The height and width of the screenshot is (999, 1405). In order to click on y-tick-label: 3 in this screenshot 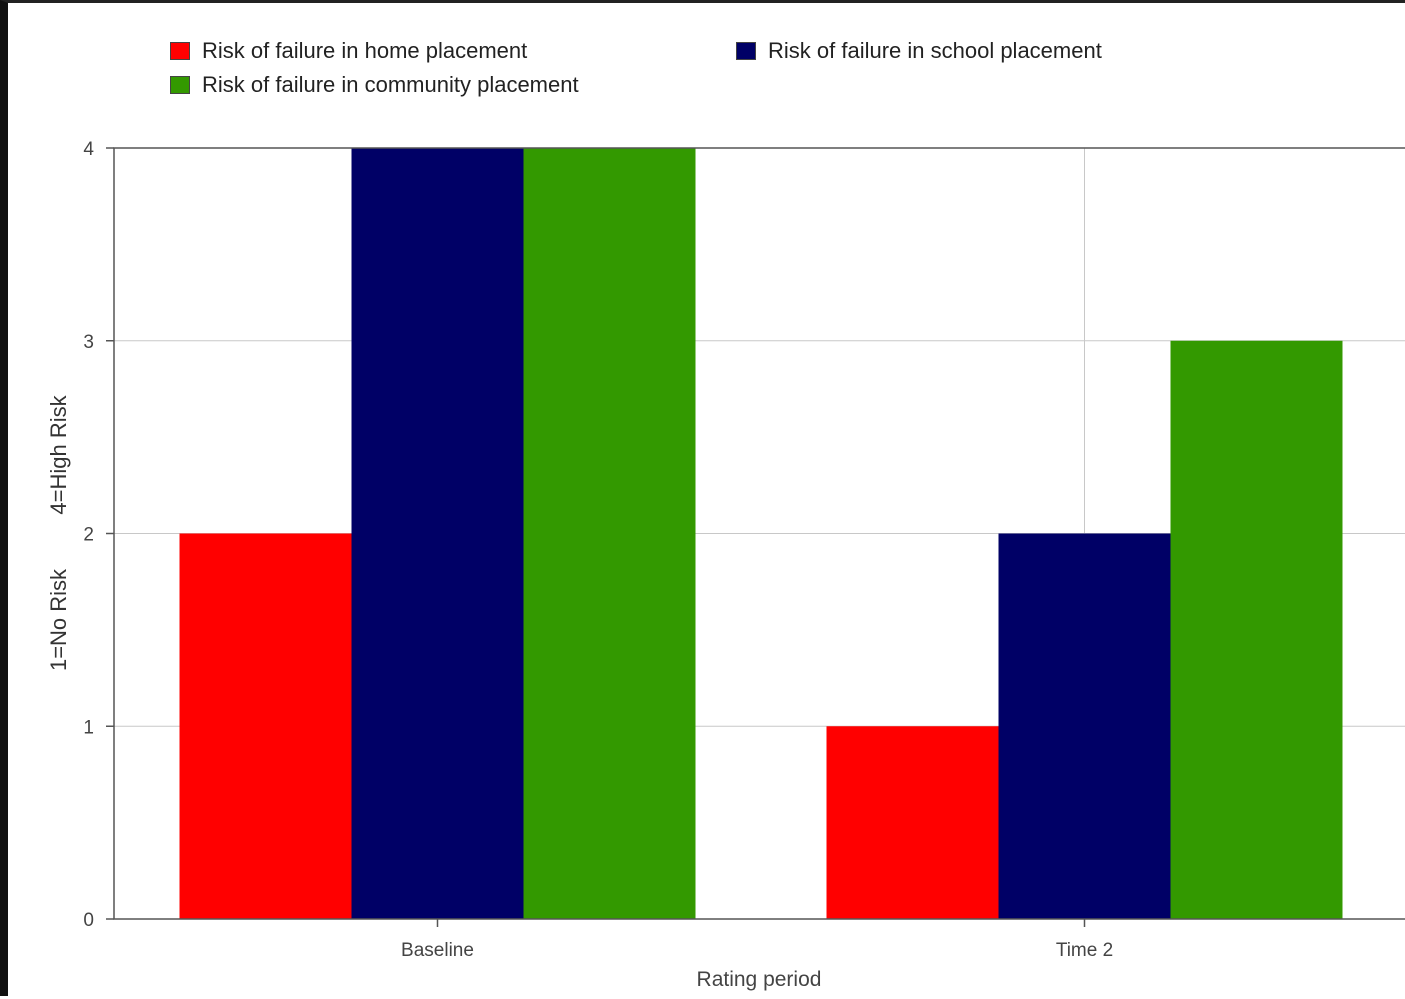, I will do `click(88, 342)`.